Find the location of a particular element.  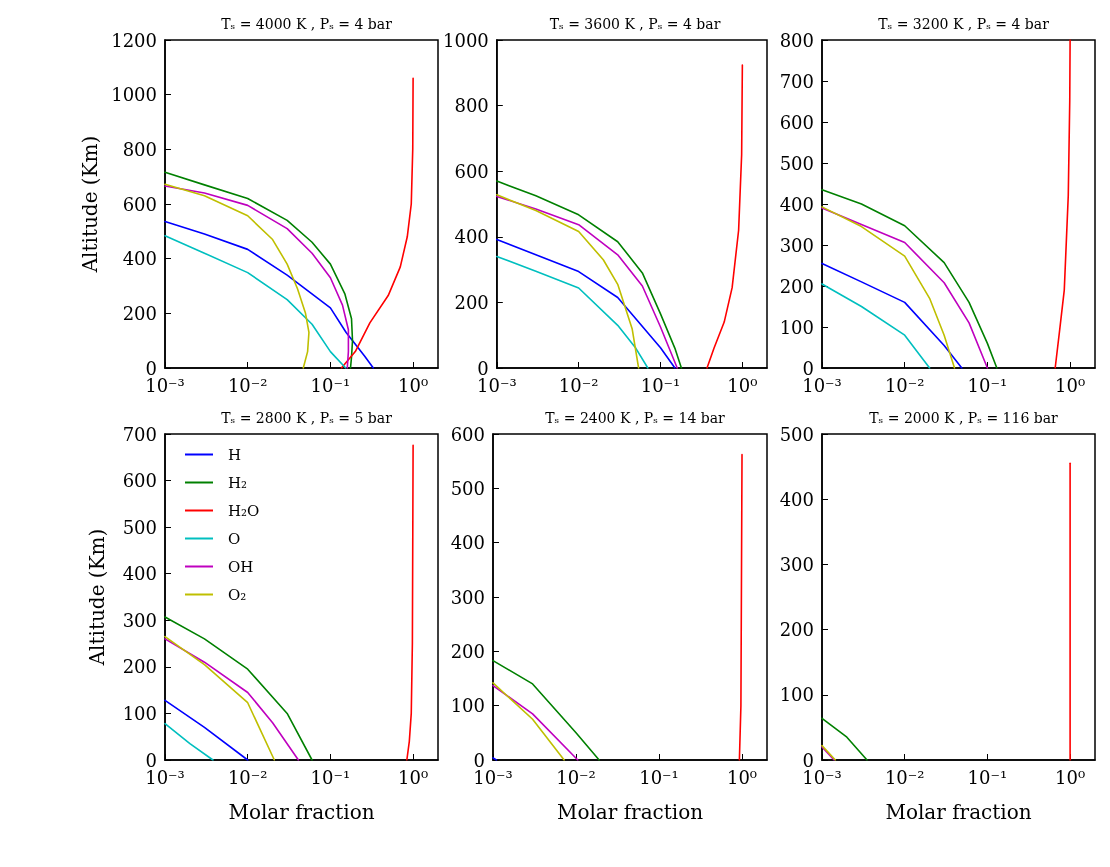

legend-label: O₂ is located at coordinates (237, 594).